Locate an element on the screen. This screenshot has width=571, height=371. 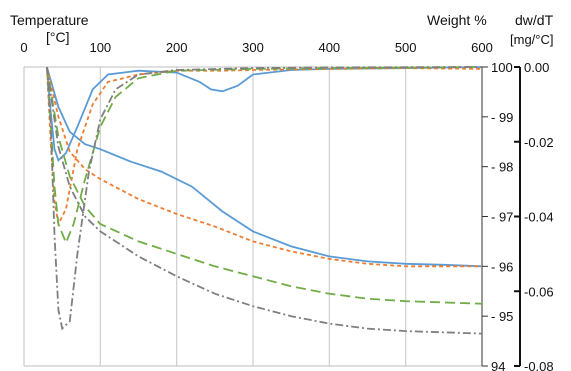
dwdt-tick-label: -0.04 is located at coordinates (539, 217).